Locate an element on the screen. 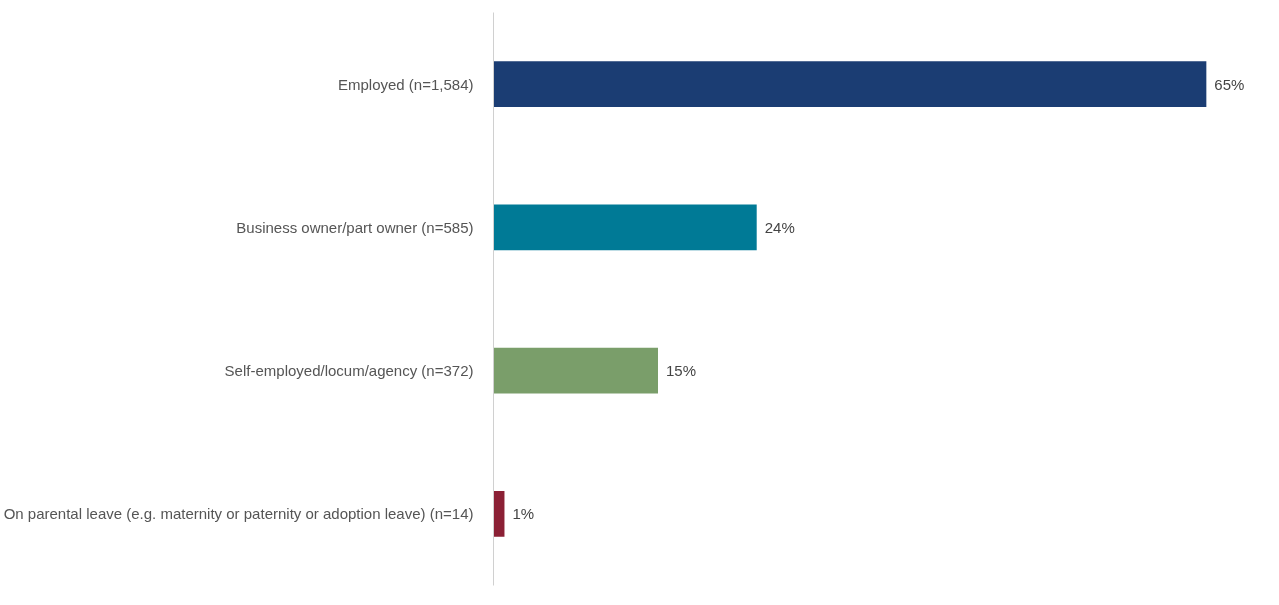 The image size is (1279, 605). data-label: 15% is located at coordinates (681, 371).